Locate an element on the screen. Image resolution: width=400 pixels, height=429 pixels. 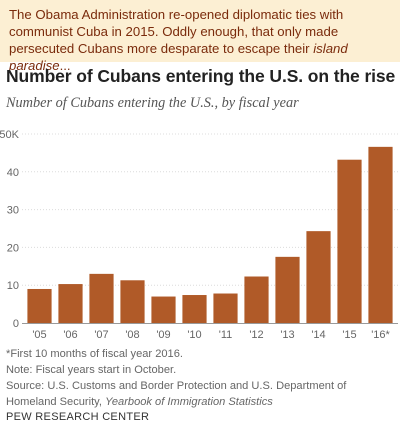
x-tick-label: '08 is located at coordinates (132, 335).